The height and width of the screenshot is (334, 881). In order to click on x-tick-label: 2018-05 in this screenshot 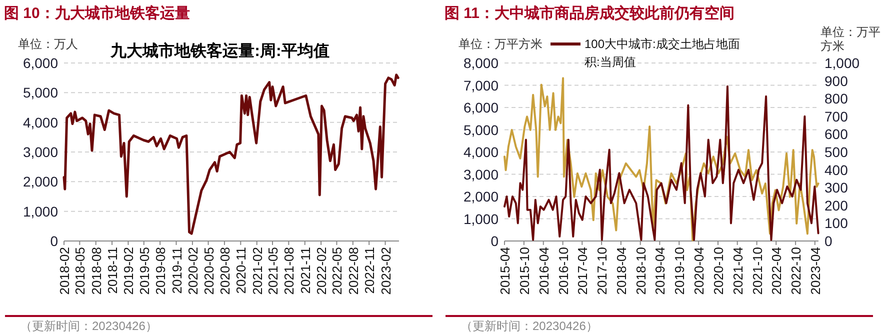, I will do `click(80, 271)`.